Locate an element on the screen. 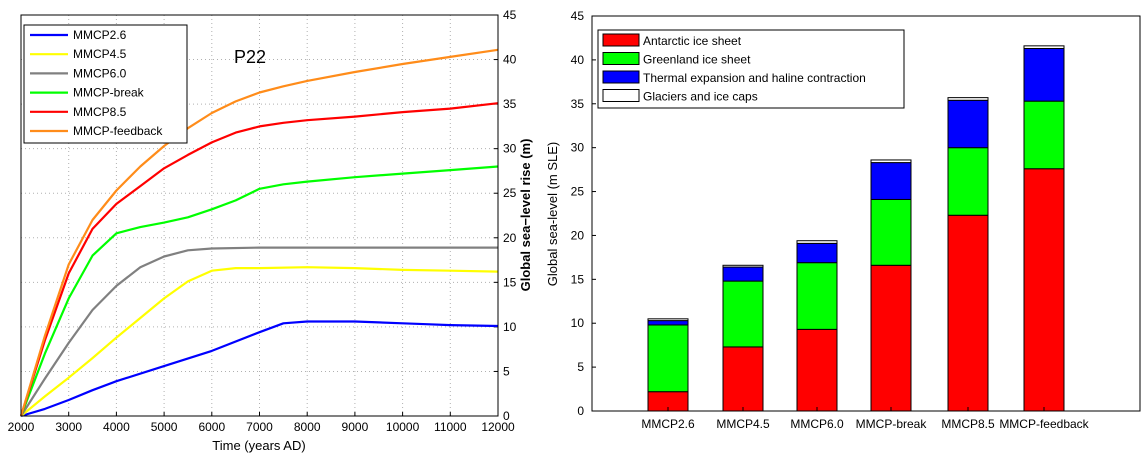  x-axis-label: Time (years AD) is located at coordinates (258, 445).